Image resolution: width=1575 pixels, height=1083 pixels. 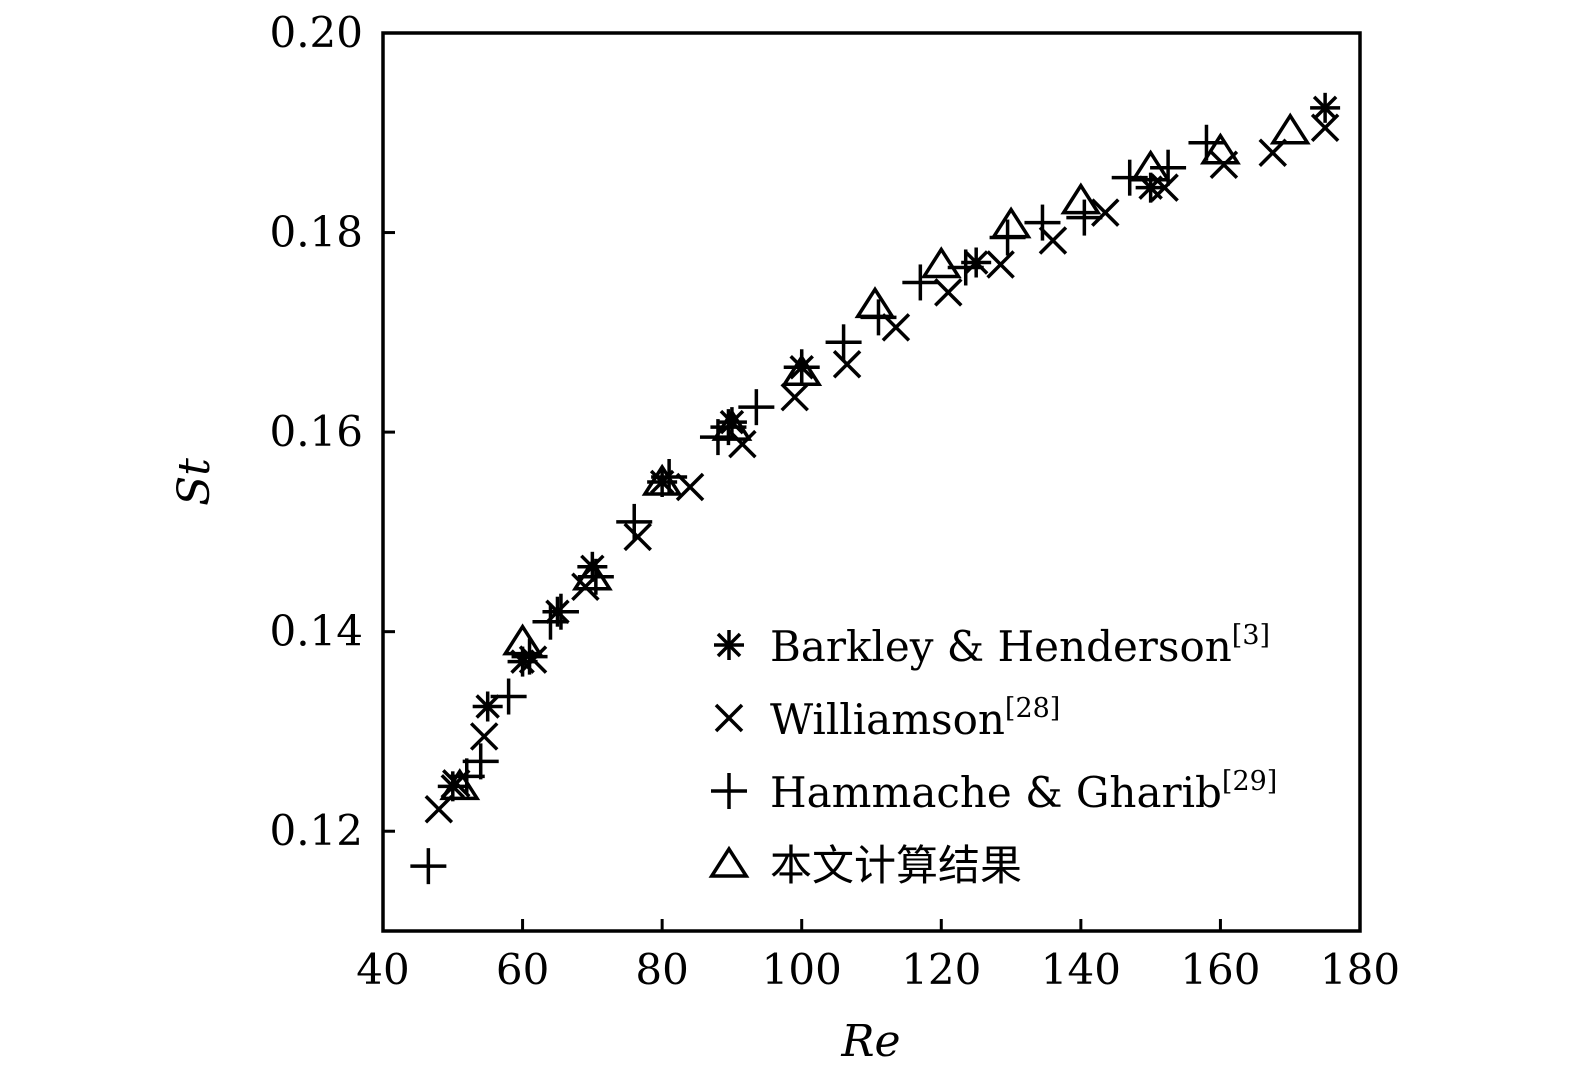 I want to click on x-tick-label: 100, so click(x=802, y=969).